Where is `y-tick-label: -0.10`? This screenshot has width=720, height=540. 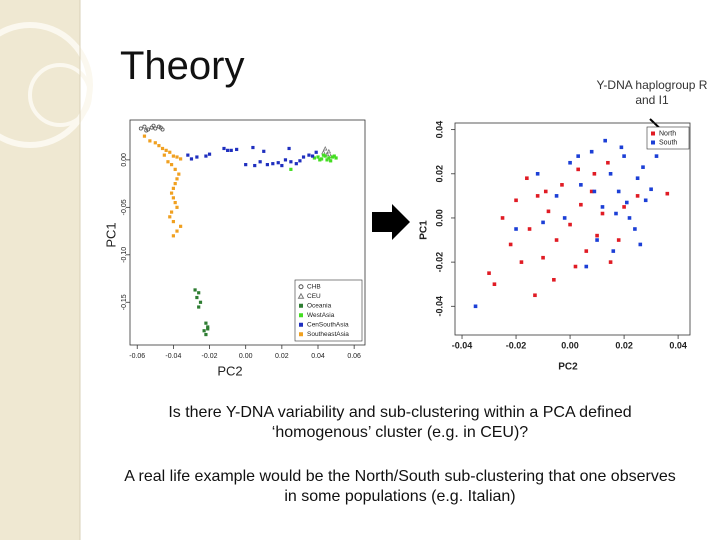
y-tick-label: -0.10 is located at coordinates (124, 255).